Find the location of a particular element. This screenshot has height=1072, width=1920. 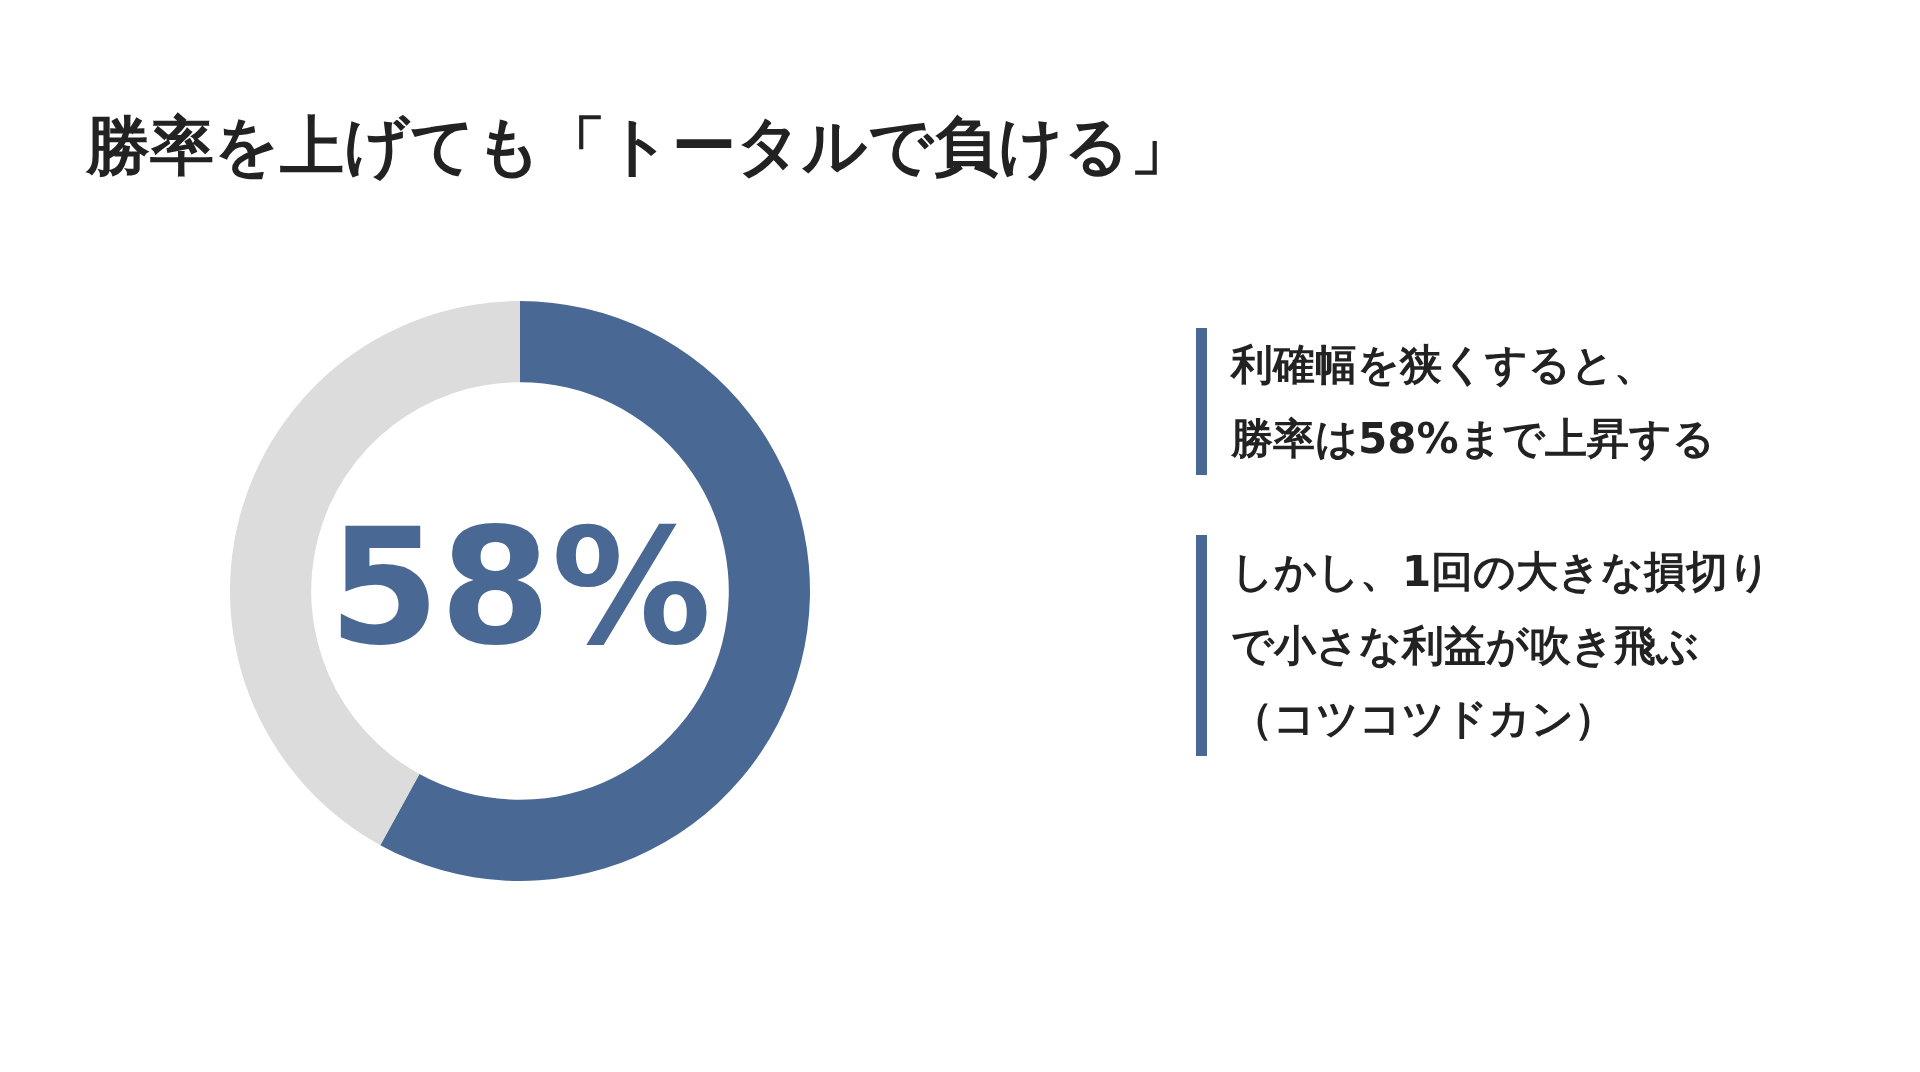

chart-title: 勝率を上げても「トータルで負ける」 is located at coordinates (640, 146).